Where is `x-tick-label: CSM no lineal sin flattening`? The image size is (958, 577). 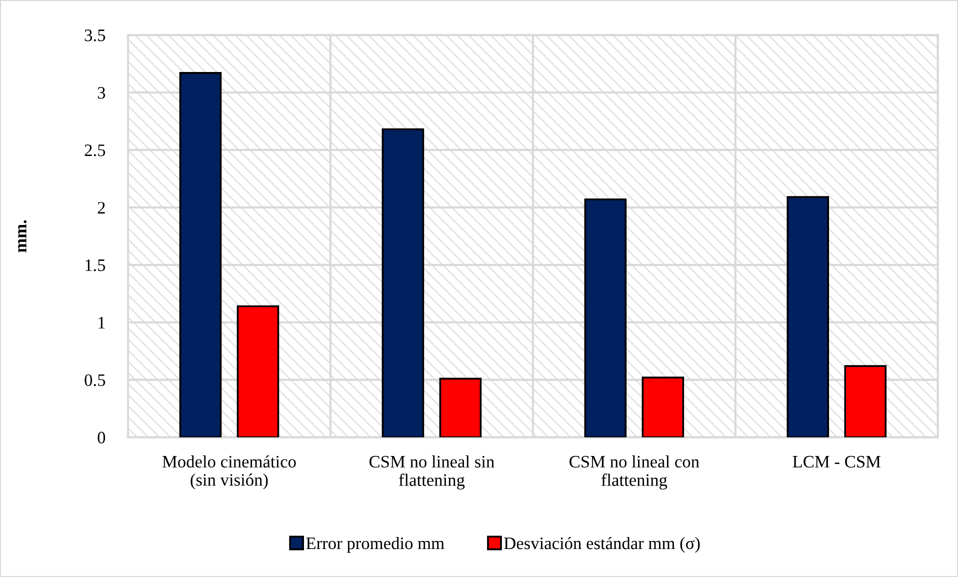
x-tick-label: CSM no lineal sin flattening is located at coordinates (431, 472).